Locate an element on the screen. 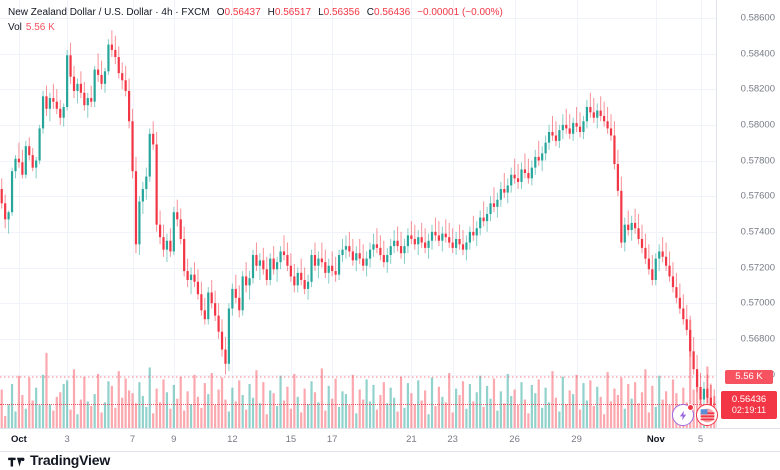 The width and height of the screenshot is (780, 470). time-axis-tick: 12 is located at coordinates (232, 439).